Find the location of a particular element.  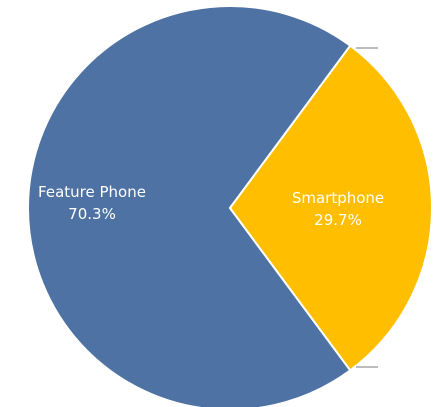

feature-phone-label: Feature Phone is located at coordinates (92, 192).